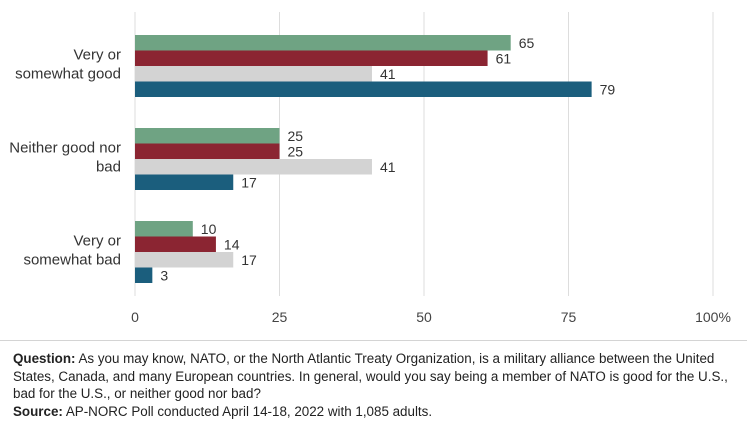  What do you see at coordinates (135, 317) in the screenshot?
I see `x-tick-label: 0` at bounding box center [135, 317].